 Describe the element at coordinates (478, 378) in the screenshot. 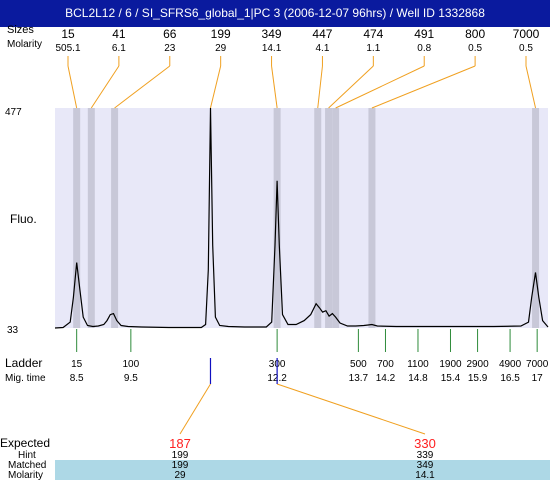

I see `ladder-time-label: 15.9` at that location.